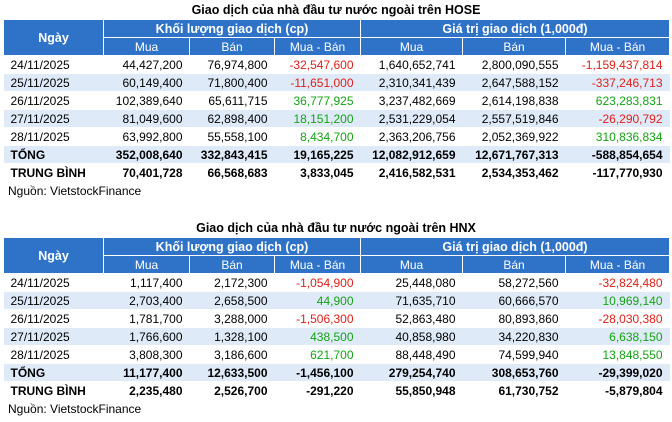  Describe the element at coordinates (146, 172) in the screenshot. I see `table-cell: 70,401,728` at that location.